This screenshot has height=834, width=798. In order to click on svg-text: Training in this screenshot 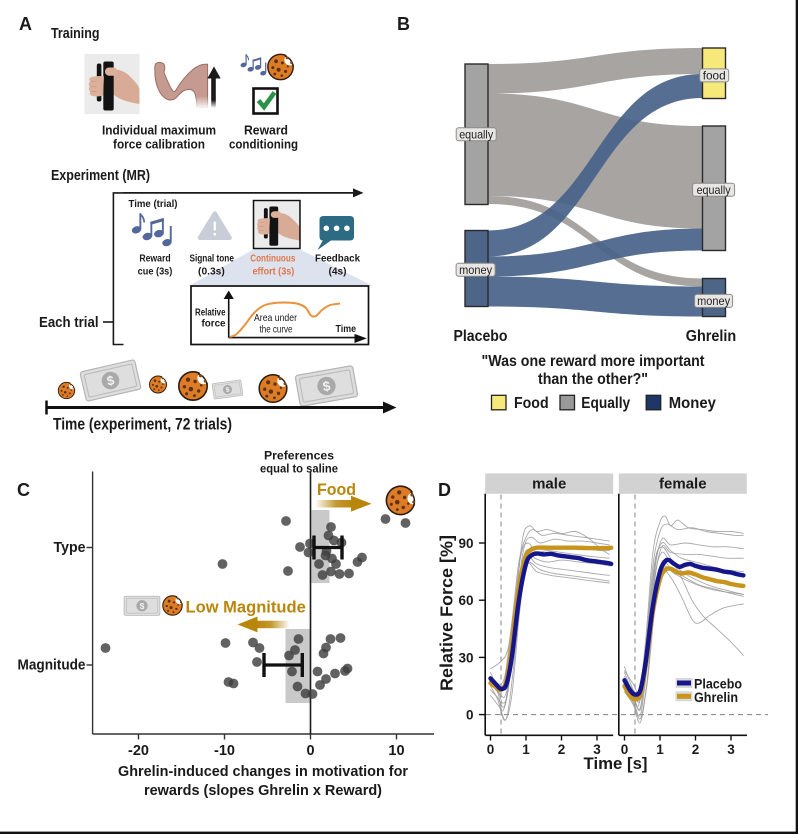, I will do `click(75, 34)`.